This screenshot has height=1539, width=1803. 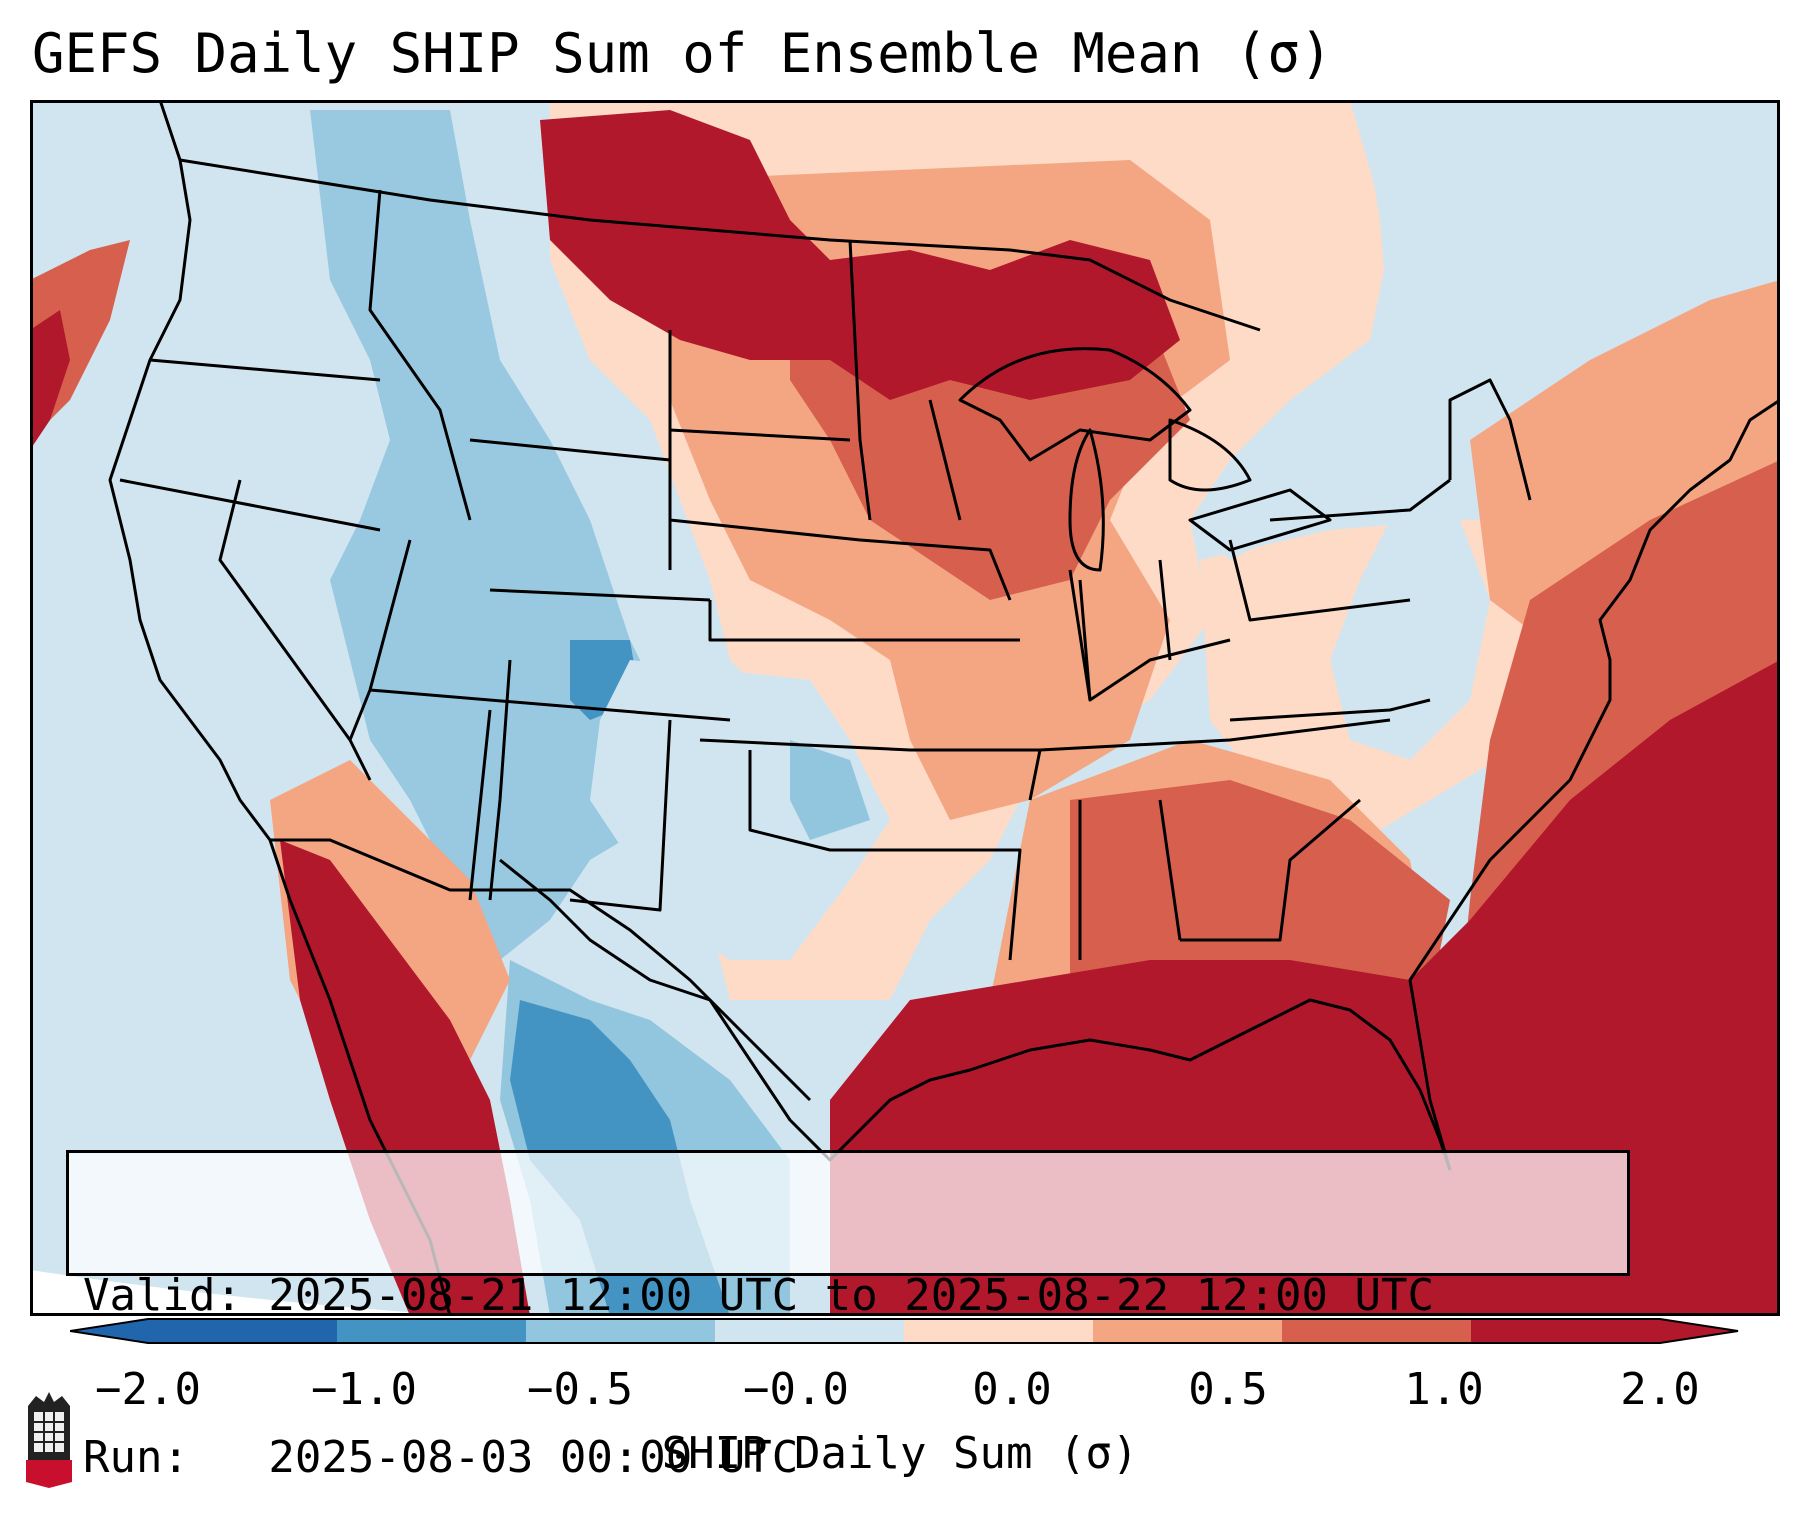 What do you see at coordinates (740, 810) in the screenshot?
I see `field-blue-texas` at bounding box center [740, 810].